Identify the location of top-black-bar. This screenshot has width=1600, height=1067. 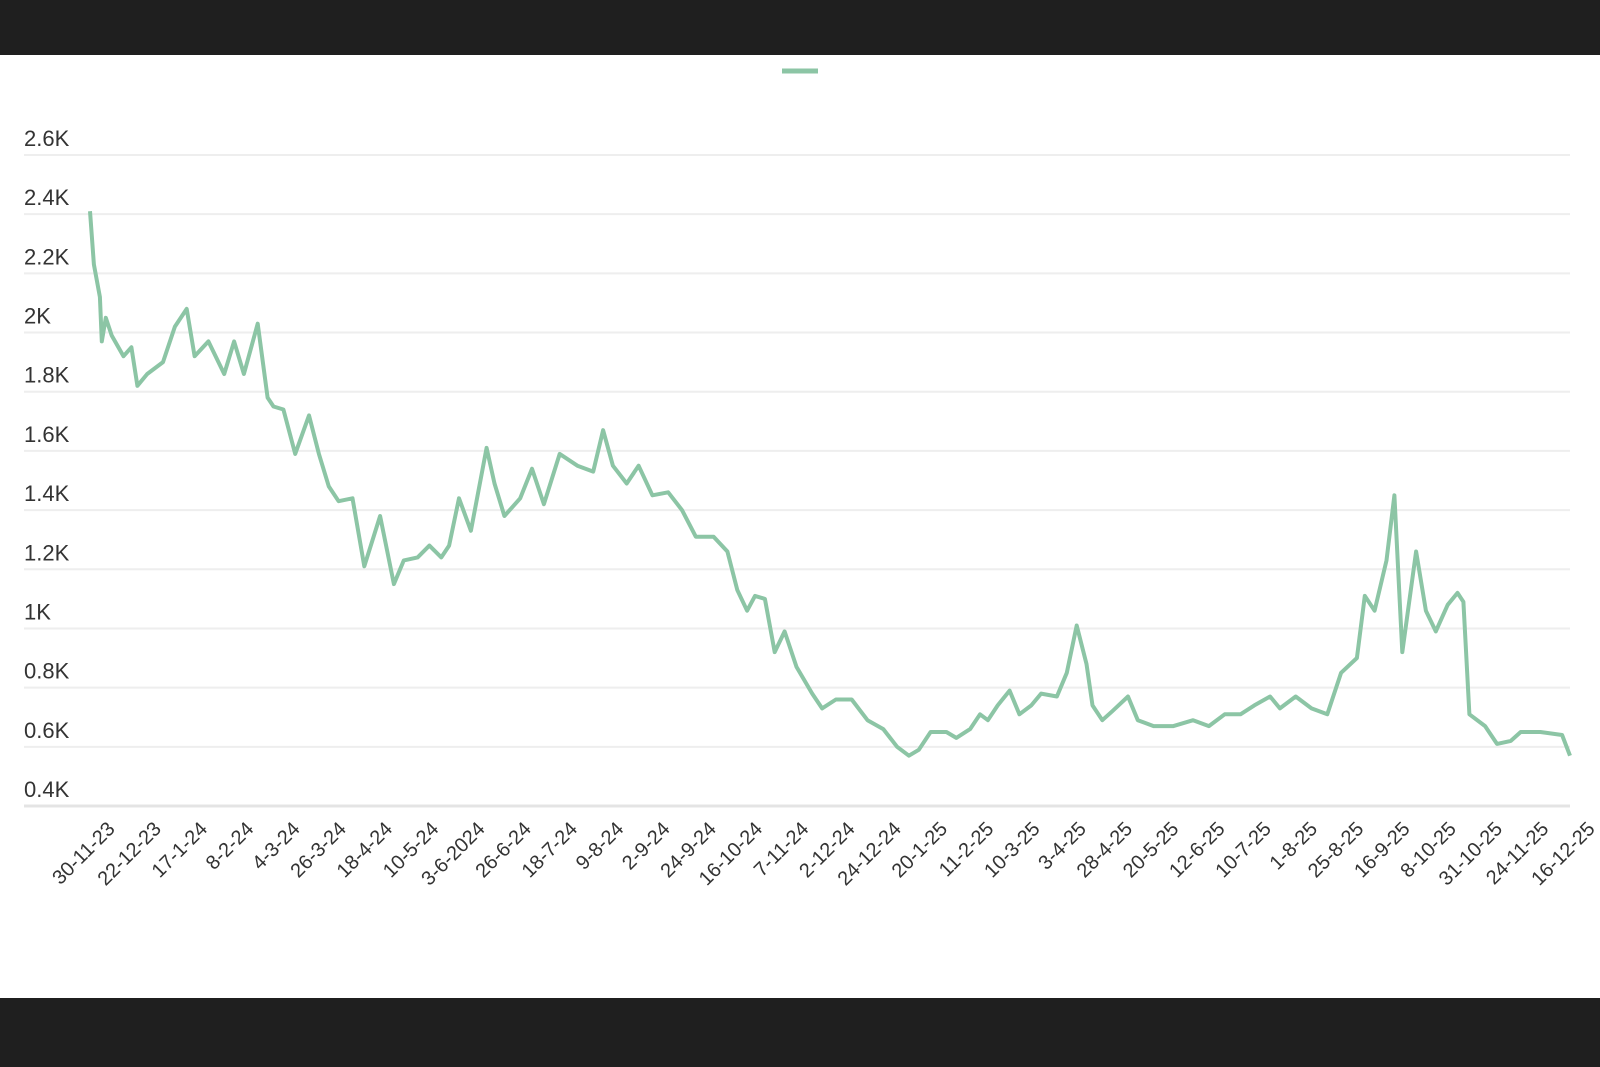
(800, 27).